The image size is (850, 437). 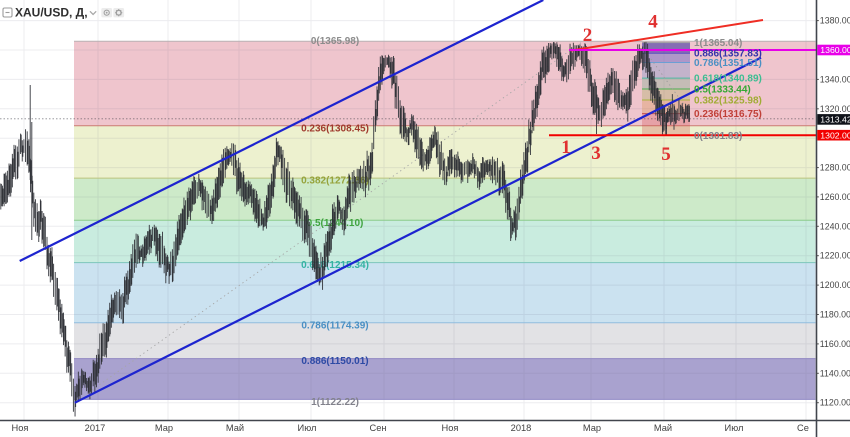 I want to click on svg-text: 1(1365.04), so click(x=718, y=43).